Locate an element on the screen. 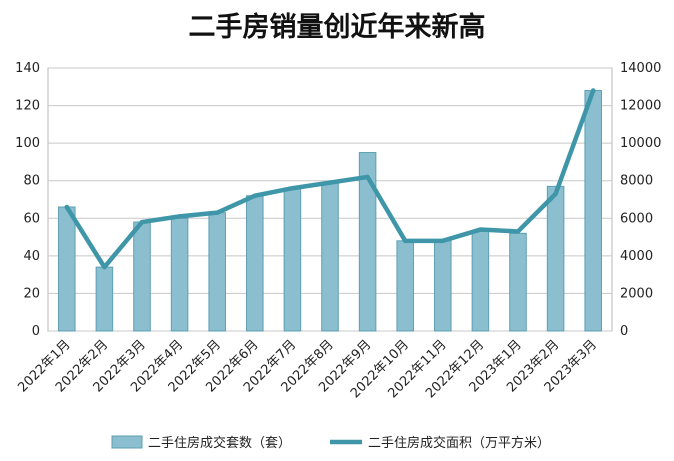 The image size is (674, 461). y-right-tick-label: 14000 is located at coordinates (640, 68).